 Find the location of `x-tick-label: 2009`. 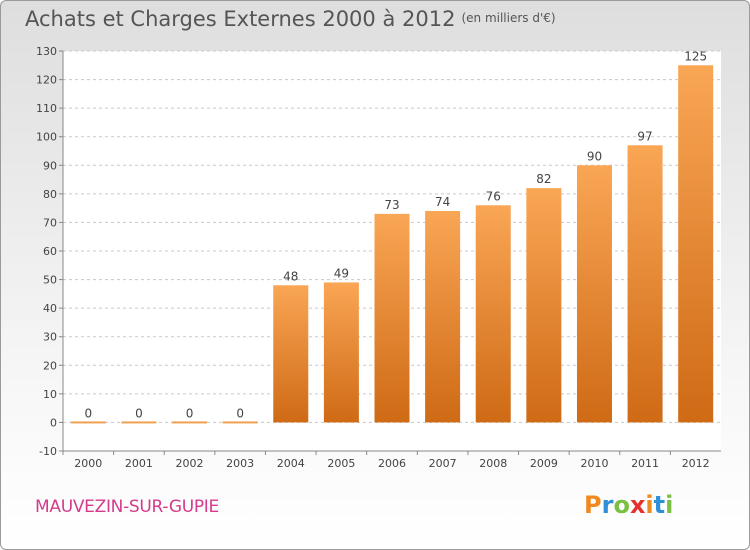

x-tick-label: 2009 is located at coordinates (544, 463).